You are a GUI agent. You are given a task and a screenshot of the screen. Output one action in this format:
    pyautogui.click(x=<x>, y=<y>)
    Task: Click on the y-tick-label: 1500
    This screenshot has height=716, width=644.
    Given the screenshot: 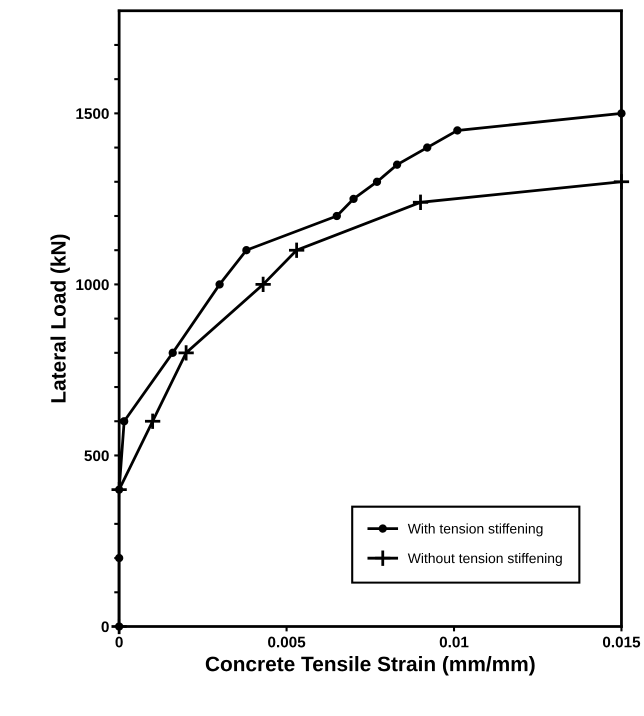 What is the action you would take?
    pyautogui.click(x=92, y=114)
    